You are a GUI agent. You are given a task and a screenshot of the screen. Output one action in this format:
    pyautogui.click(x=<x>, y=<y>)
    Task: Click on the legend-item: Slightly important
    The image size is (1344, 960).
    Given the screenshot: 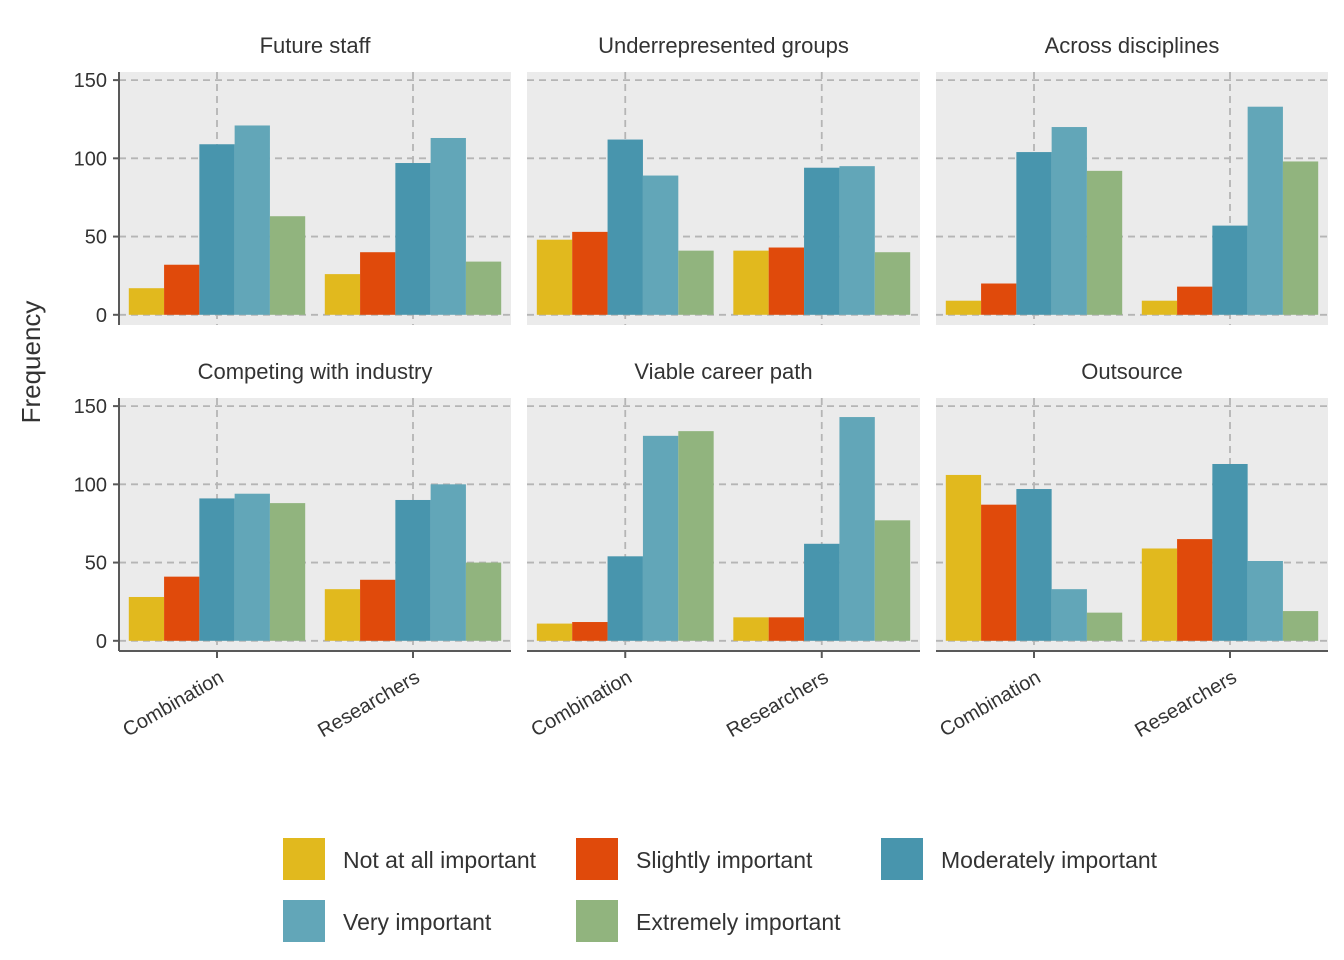 What is the action you would take?
    pyautogui.click(x=694, y=859)
    